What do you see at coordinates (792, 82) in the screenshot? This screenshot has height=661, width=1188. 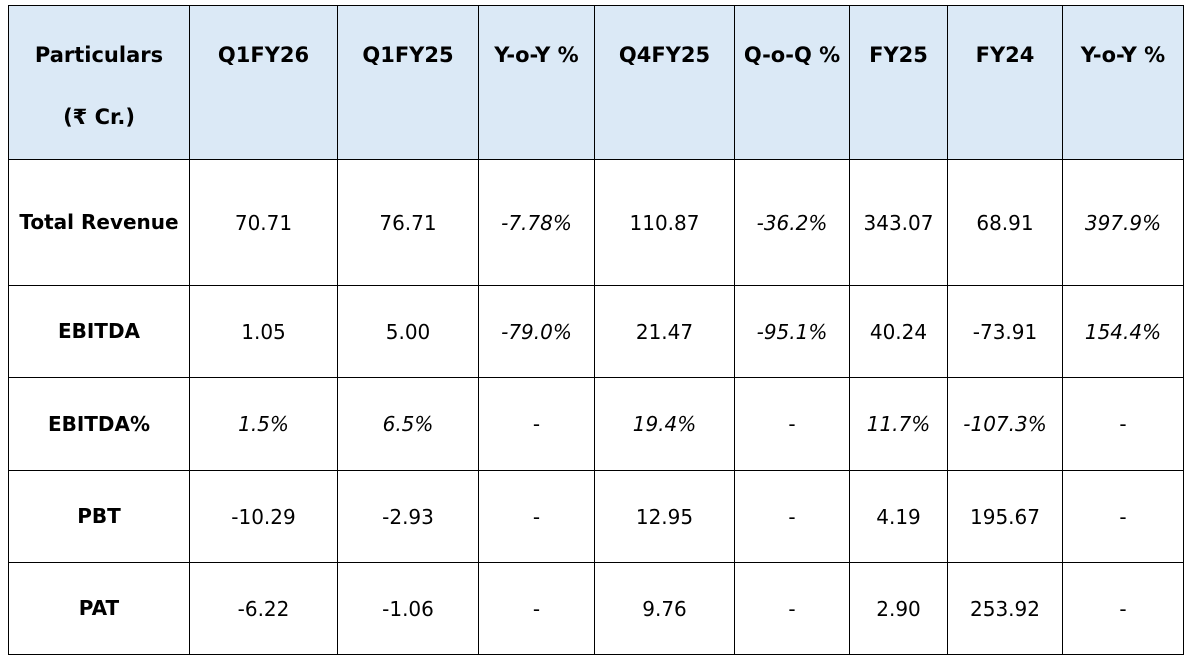 I see `column-header-qoq: Q-o-Q %` at bounding box center [792, 82].